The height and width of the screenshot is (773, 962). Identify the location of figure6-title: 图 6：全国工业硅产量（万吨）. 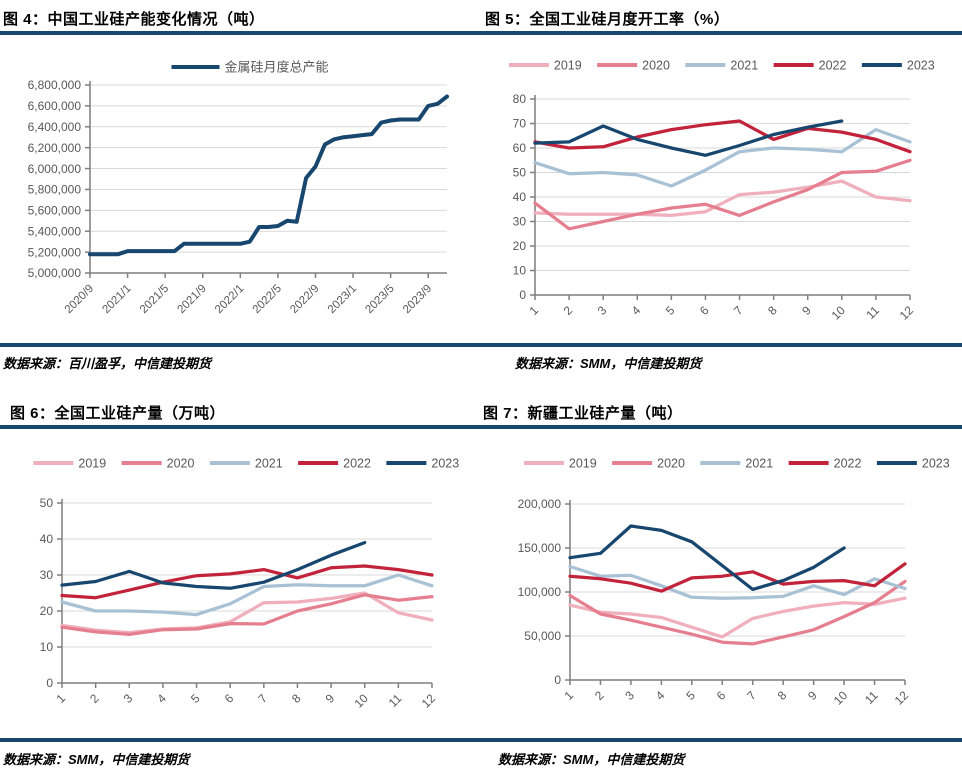
(118, 413).